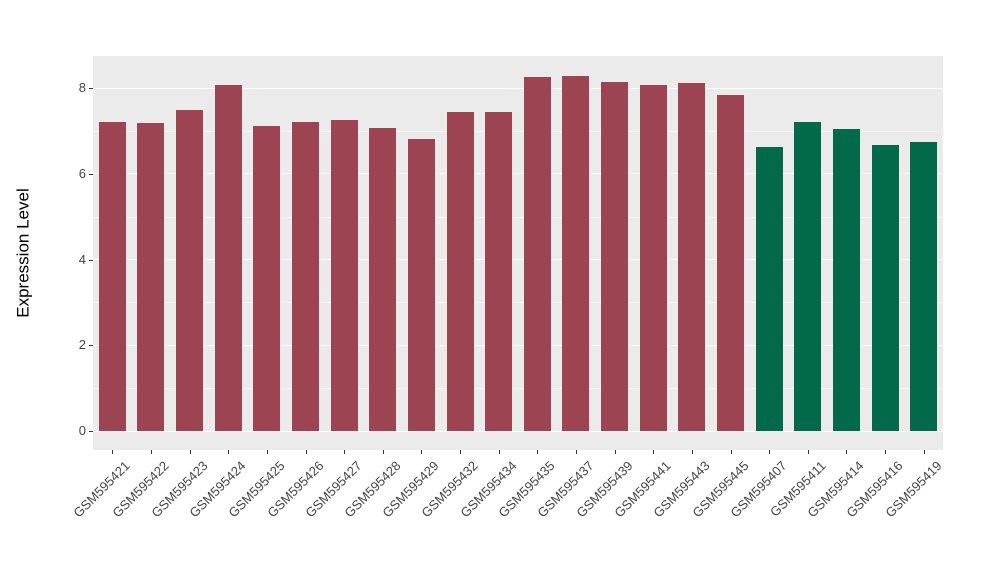  I want to click on y-axis-title: Expression Level, so click(23, 253).